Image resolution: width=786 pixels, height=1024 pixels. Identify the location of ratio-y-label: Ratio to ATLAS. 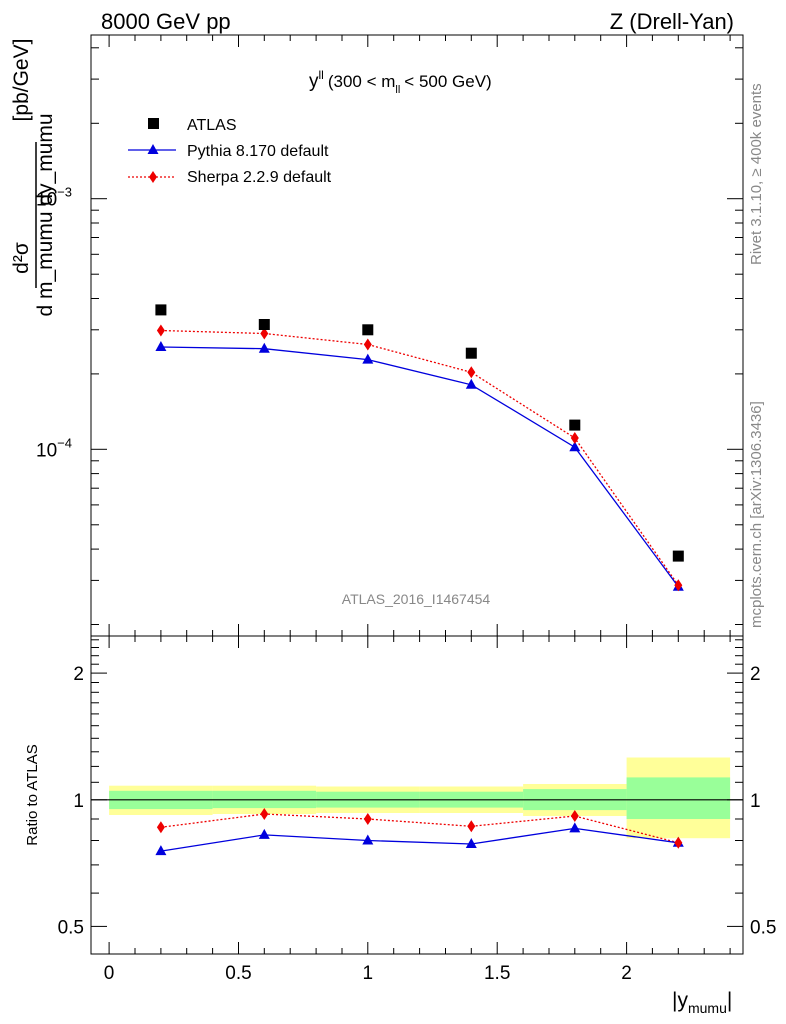
(32, 794).